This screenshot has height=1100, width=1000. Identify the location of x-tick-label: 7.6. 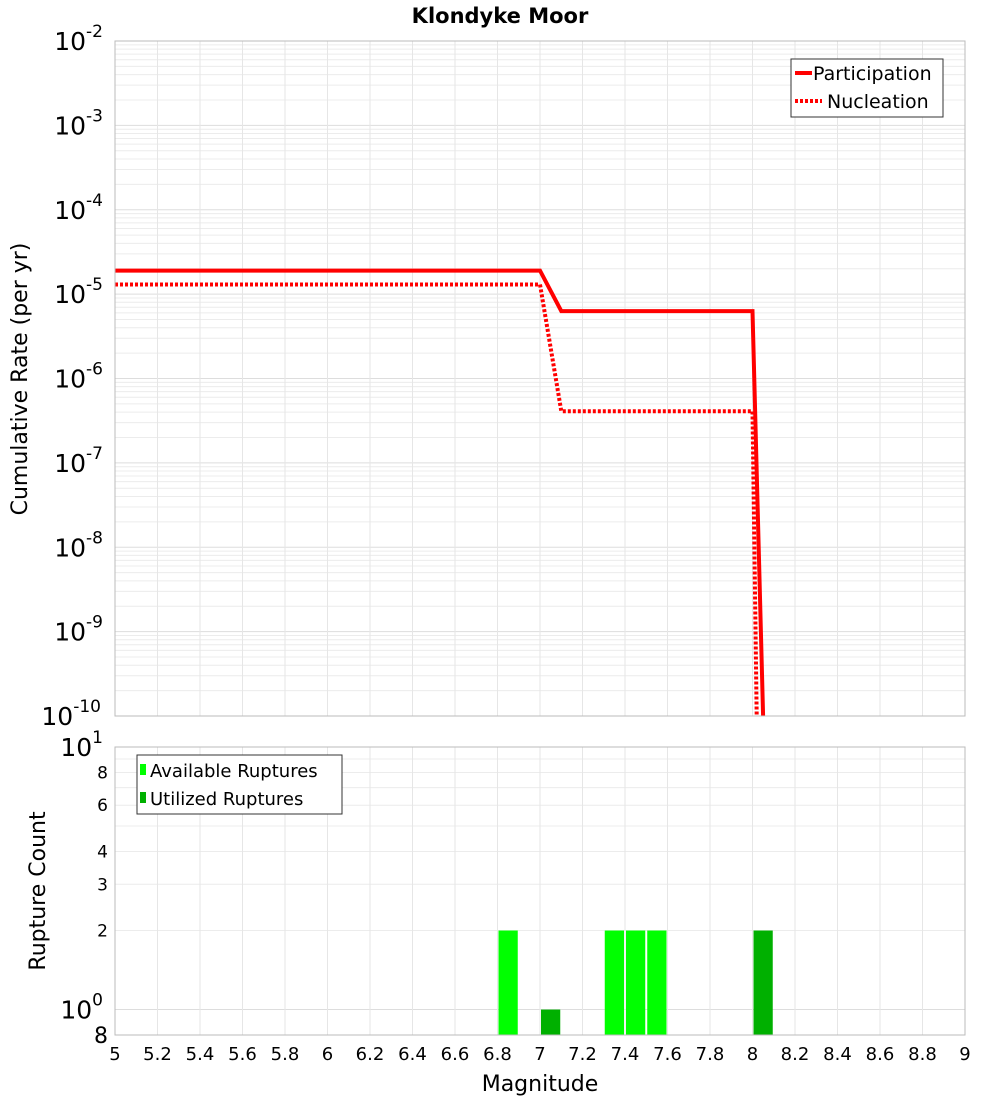
(667, 1054).